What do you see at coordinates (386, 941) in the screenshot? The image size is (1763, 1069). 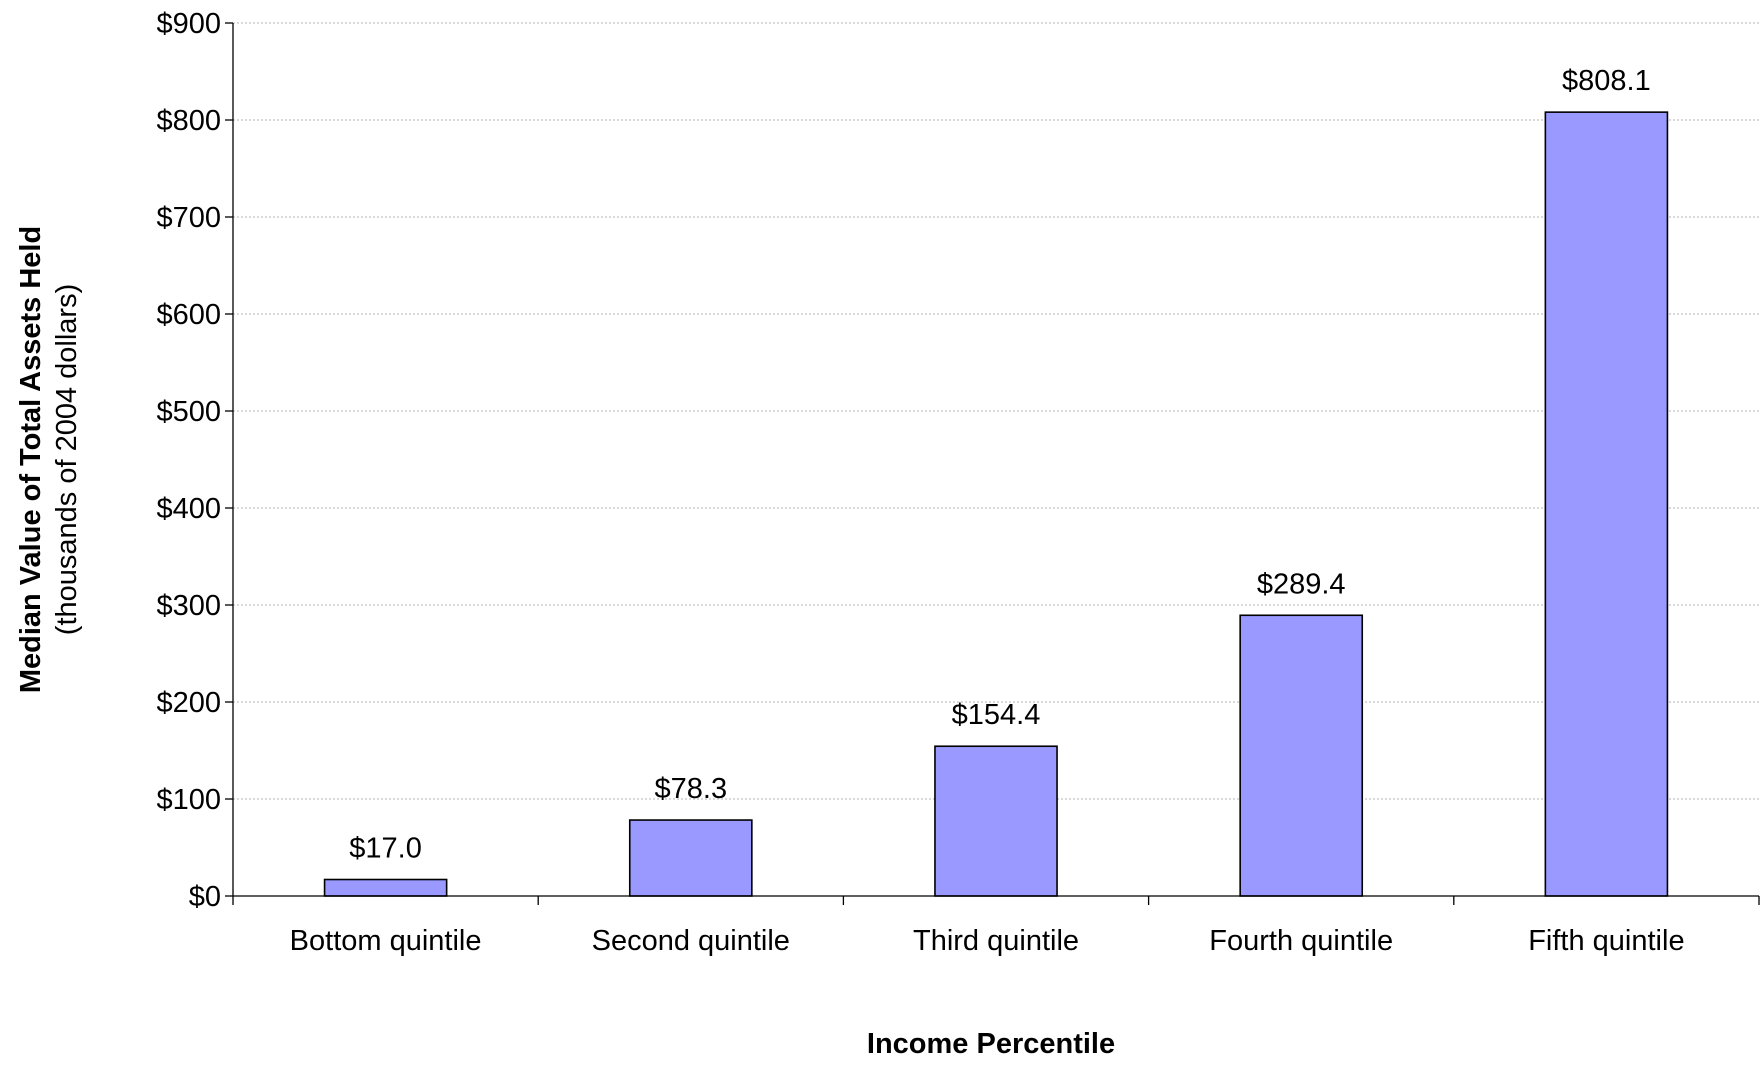 I see `x-tick-label: Bottom quintile` at bounding box center [386, 941].